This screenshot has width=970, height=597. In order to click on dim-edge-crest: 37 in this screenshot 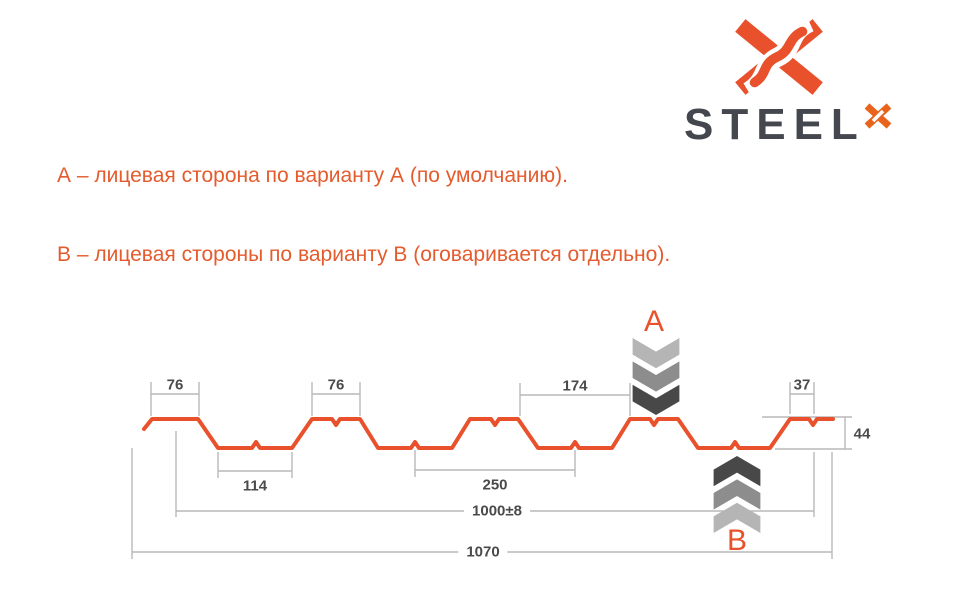, I will do `click(802, 385)`.